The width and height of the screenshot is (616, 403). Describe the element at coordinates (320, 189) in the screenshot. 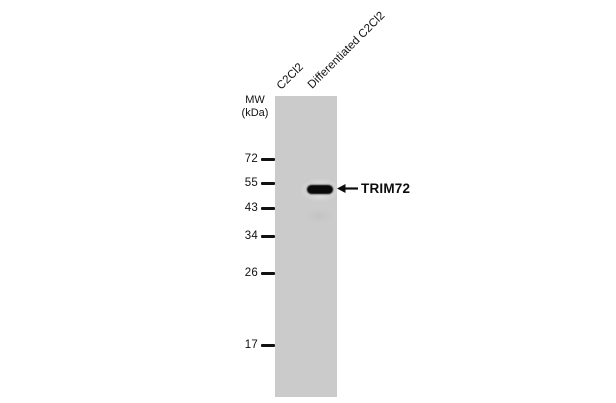

I see `protein-band` at that location.